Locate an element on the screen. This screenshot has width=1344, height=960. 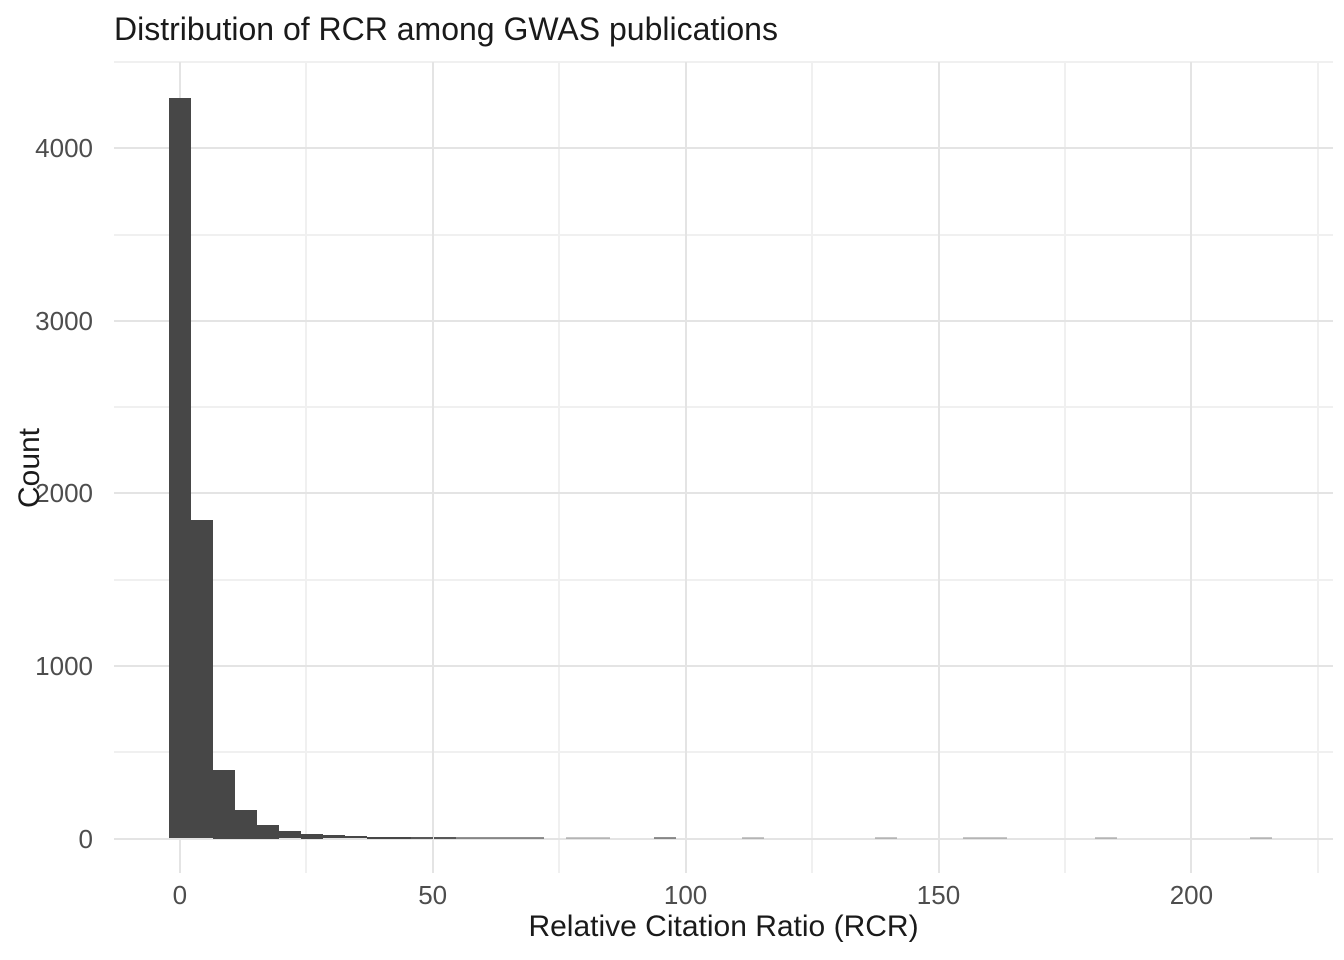
x-tick-label: 100 is located at coordinates (685, 895).